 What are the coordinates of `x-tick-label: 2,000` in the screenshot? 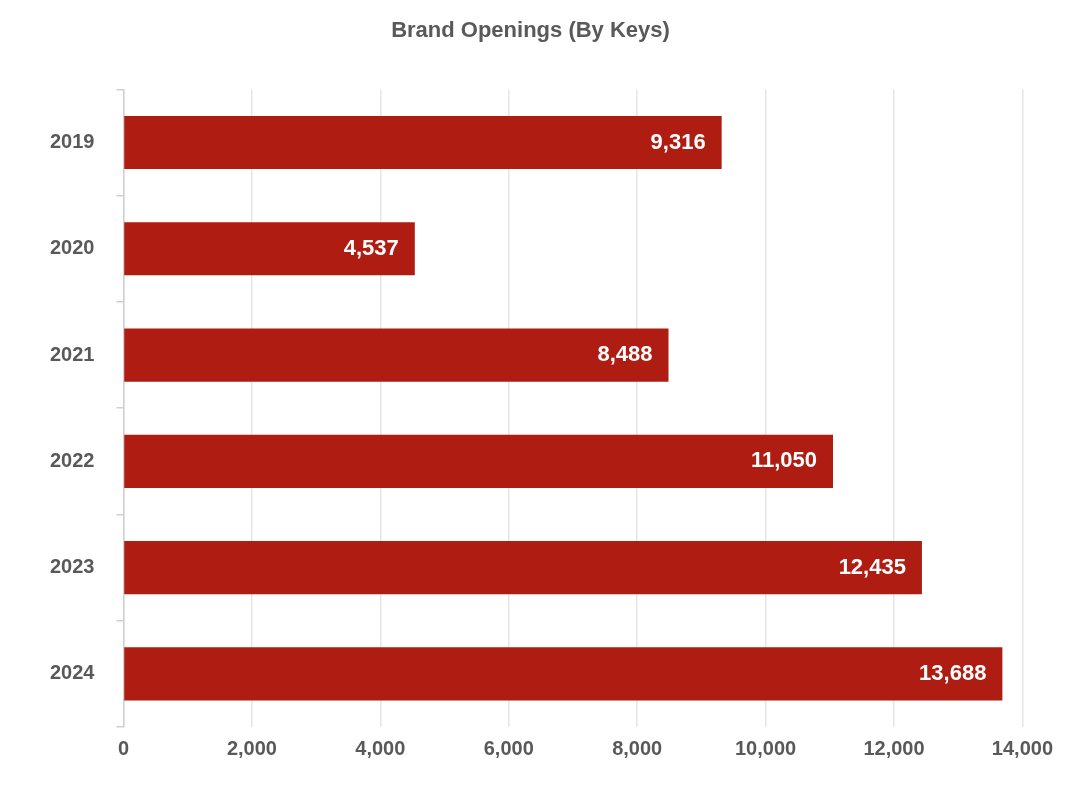 It's located at (251, 747).